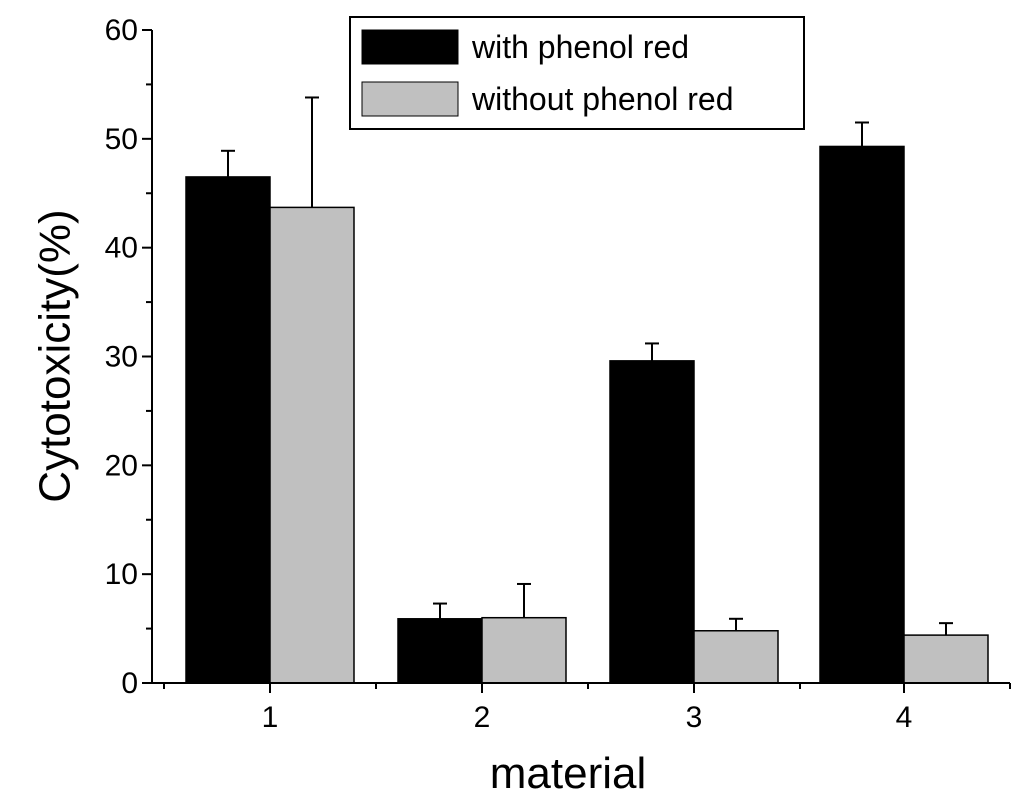 The image size is (1024, 804). Describe the element at coordinates (694, 717) in the screenshot. I see `x-tick-label: 3` at that location.